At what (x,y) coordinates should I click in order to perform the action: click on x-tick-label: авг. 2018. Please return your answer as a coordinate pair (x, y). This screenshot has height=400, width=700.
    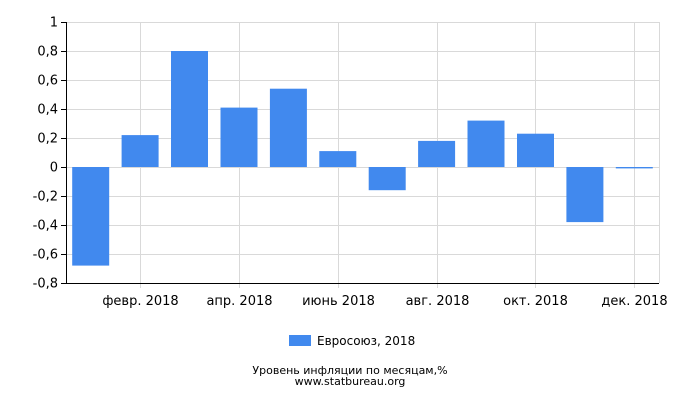
    Looking at the image, I should click on (438, 301).